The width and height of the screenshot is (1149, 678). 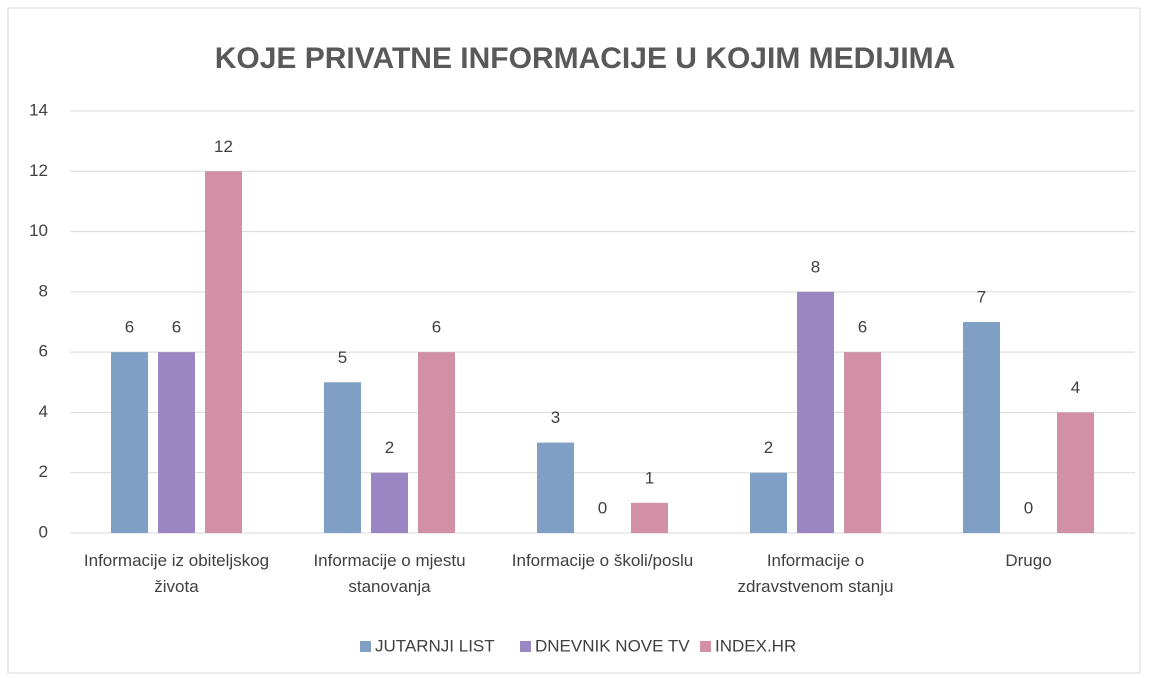 I want to click on x-tick-label: Informacije o školi/poslu, so click(x=602, y=560).